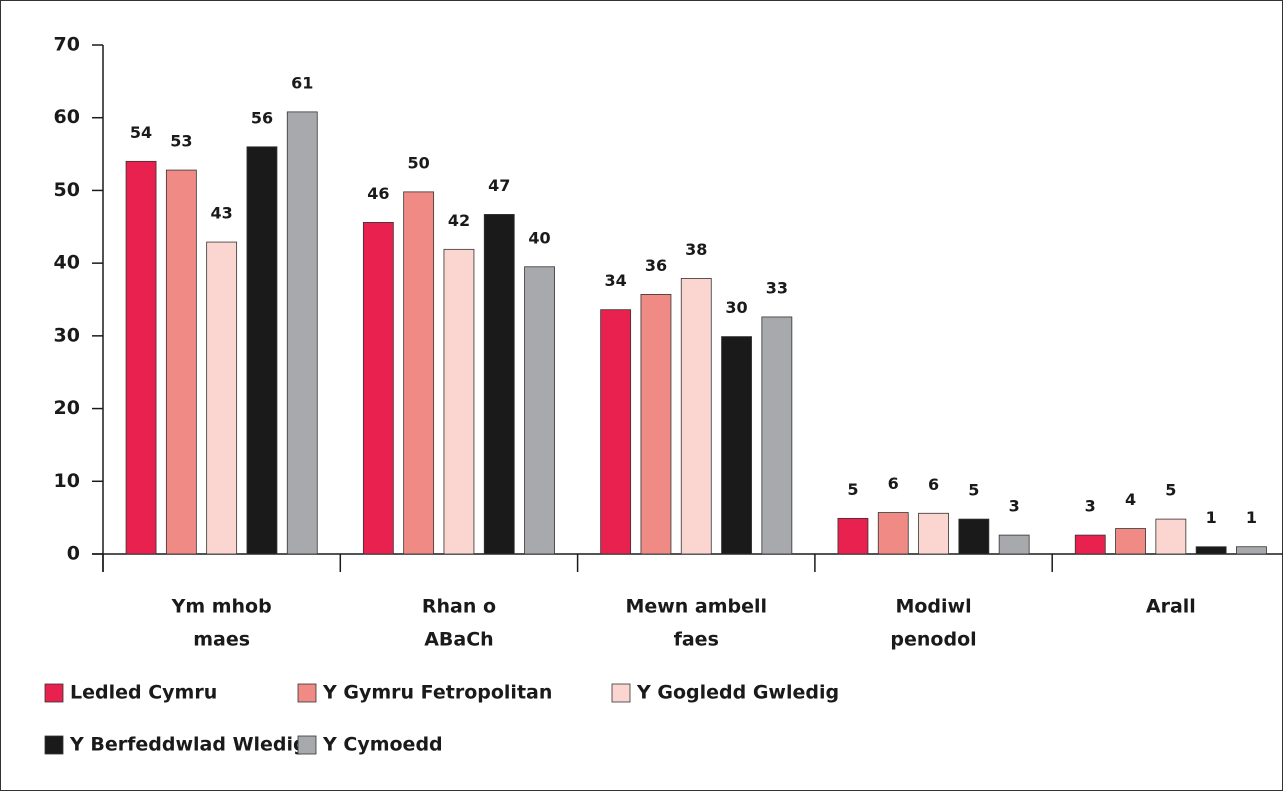  I want to click on x-tick-label: Ym mhob, so click(221, 607).